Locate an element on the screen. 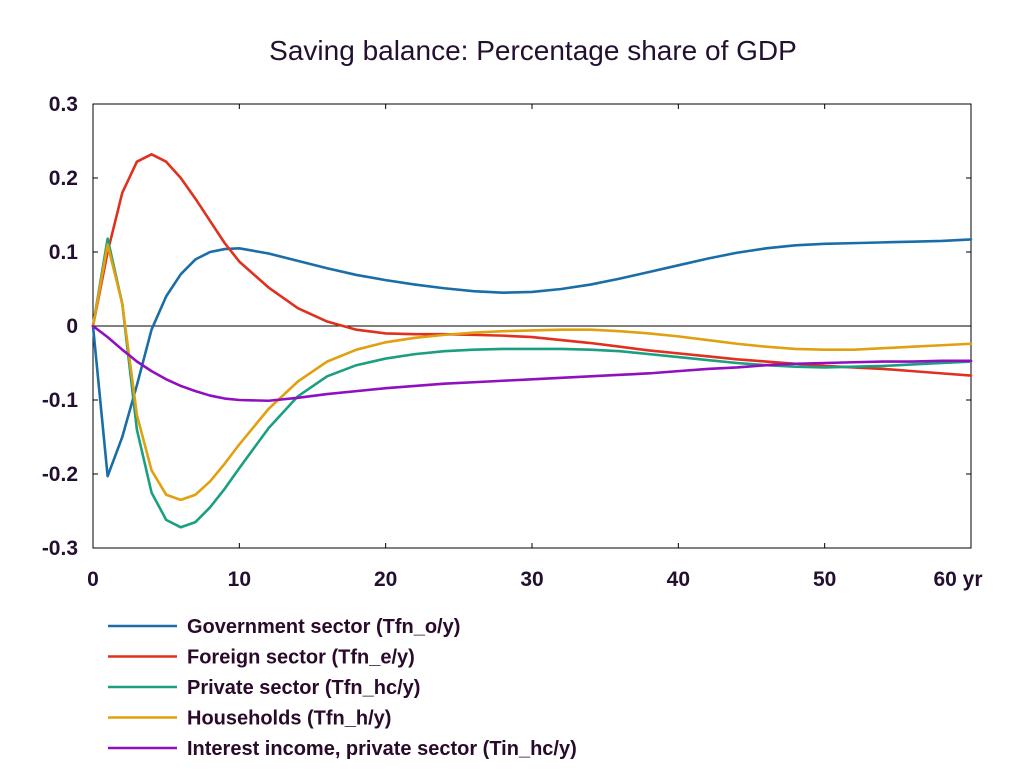 The width and height of the screenshot is (1024, 778). y-tick-label: -0.2 is located at coordinates (60, 474).